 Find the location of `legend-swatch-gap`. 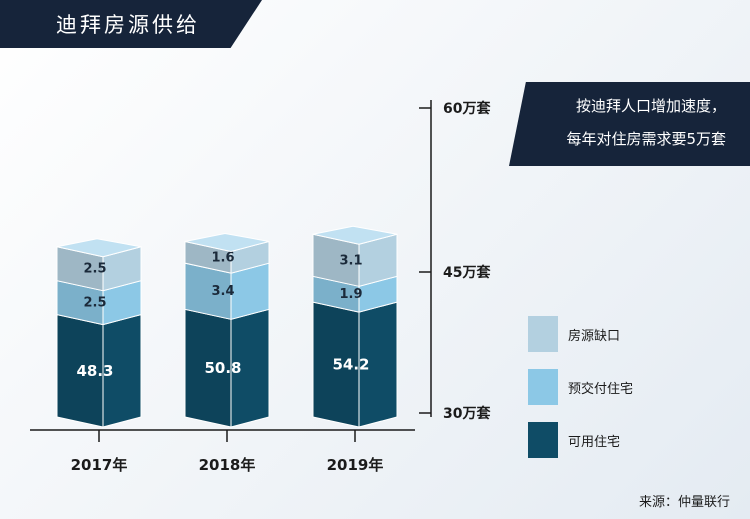

legend-swatch-gap is located at coordinates (543, 334).